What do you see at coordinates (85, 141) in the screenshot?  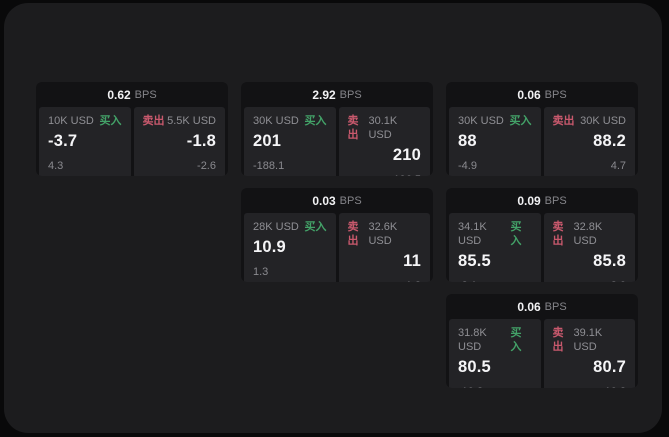 I see `buy-cell: 10K USD 买入 -3.7 4.3` at bounding box center [85, 141].